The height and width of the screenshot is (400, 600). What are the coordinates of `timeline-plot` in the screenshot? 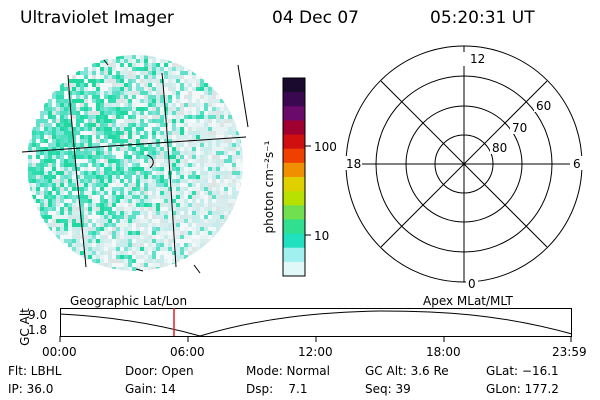 It's located at (316, 325).